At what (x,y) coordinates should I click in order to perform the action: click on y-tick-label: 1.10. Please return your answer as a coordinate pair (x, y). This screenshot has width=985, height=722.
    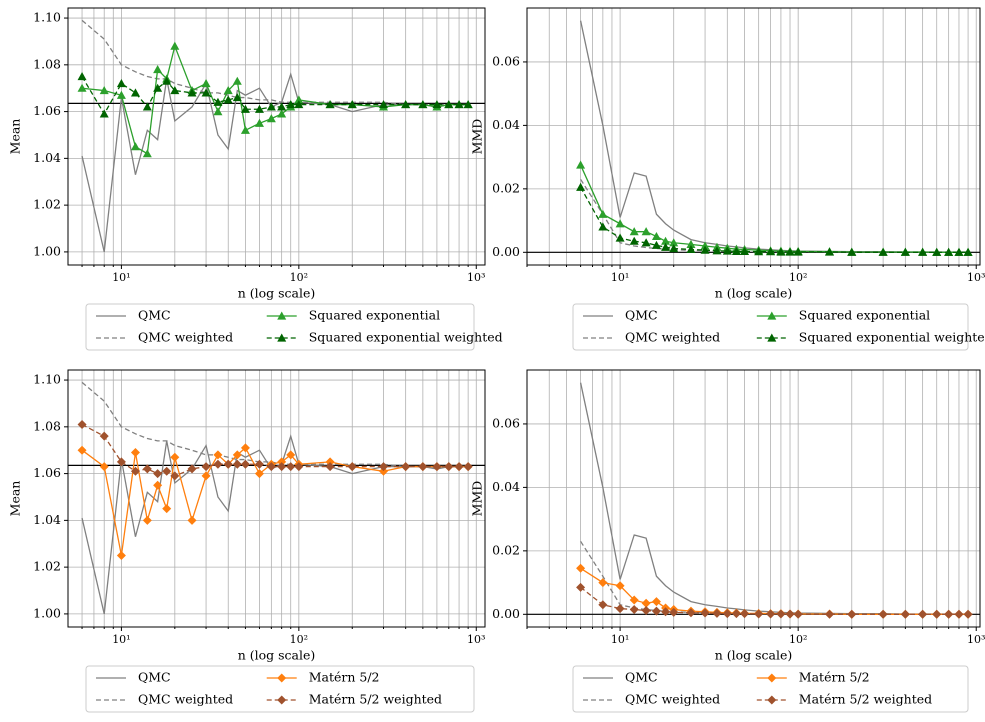
    Looking at the image, I should click on (47, 17).